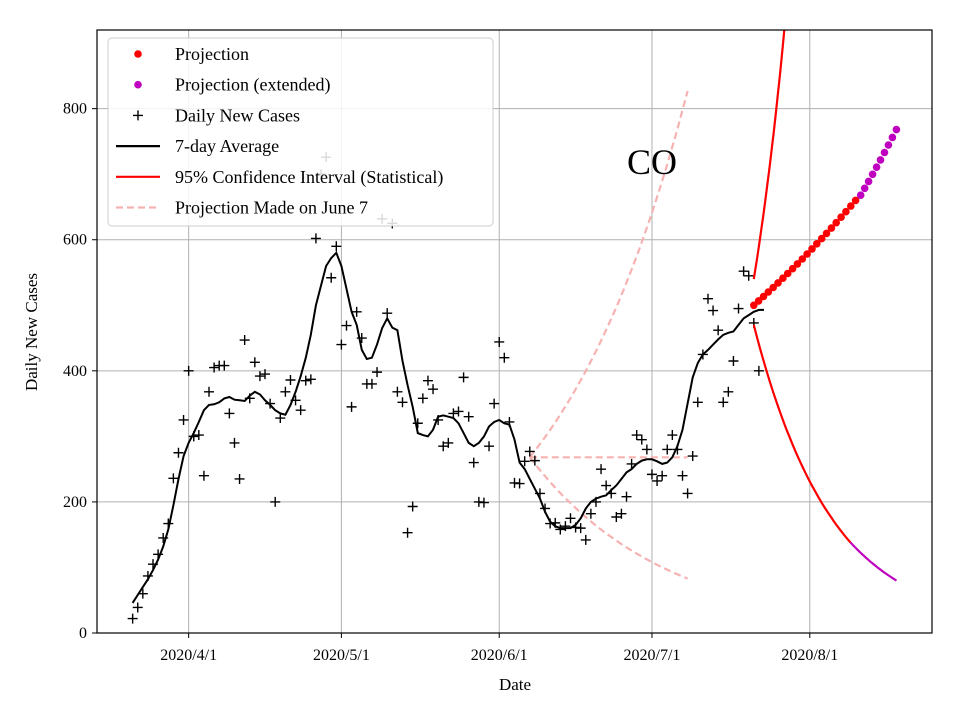 This screenshot has width=960, height=720. Describe the element at coordinates (825, 217) in the screenshot. I see `projection-points` at that location.